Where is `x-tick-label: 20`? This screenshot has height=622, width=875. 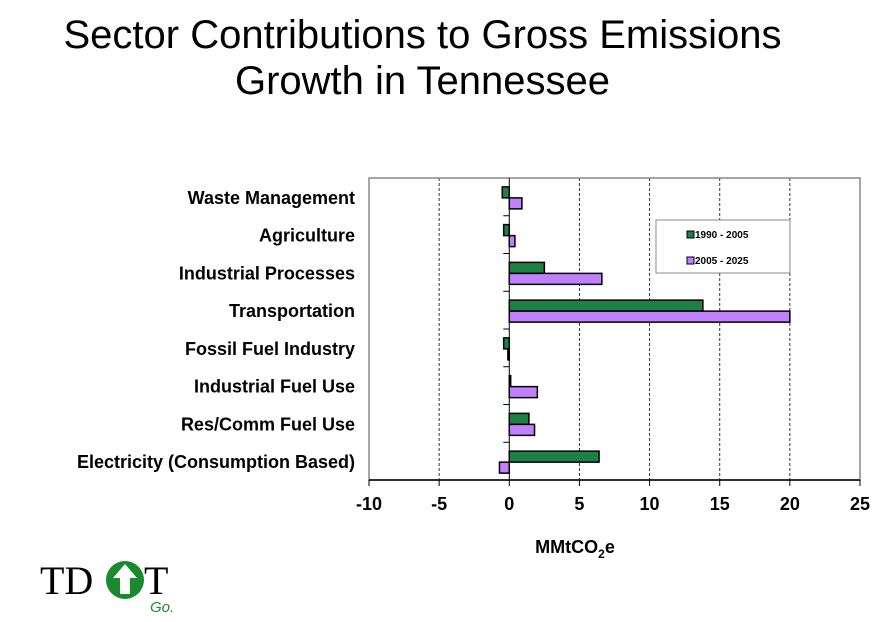
x-tick-label: 20 is located at coordinates (790, 504).